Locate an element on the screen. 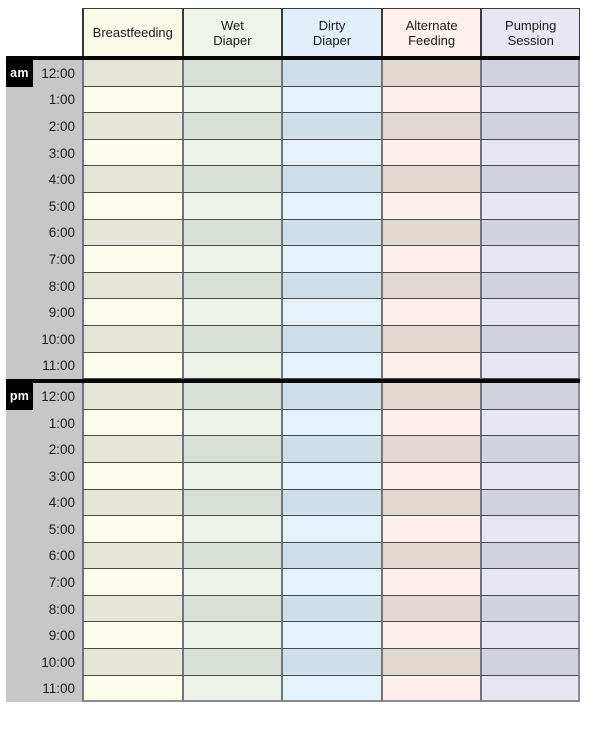  time-label: 4:00 is located at coordinates (61, 503).